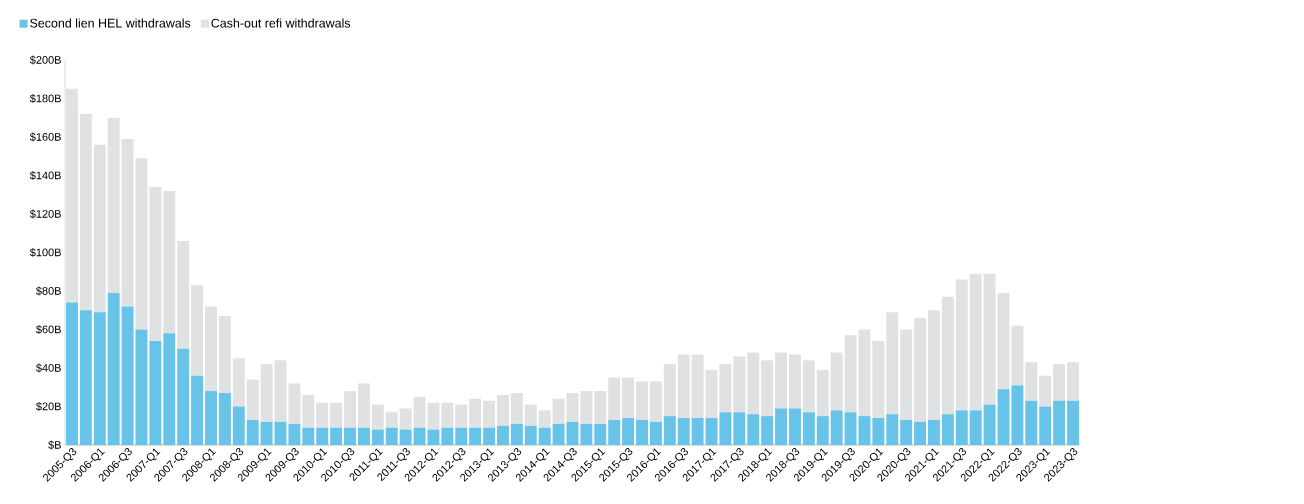 Image resolution: width=1304 pixels, height=504 pixels. What do you see at coordinates (45, 175) in the screenshot?
I see `y-tick-label: $140B` at bounding box center [45, 175].